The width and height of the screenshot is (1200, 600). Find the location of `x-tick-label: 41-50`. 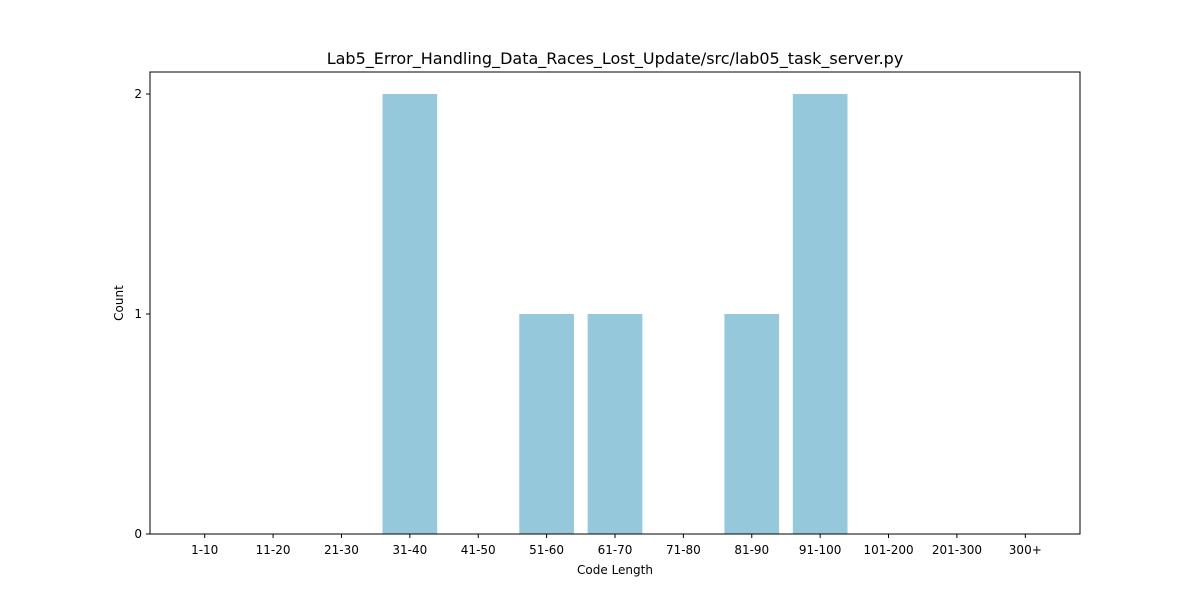

x-tick-label: 41-50 is located at coordinates (478, 550).